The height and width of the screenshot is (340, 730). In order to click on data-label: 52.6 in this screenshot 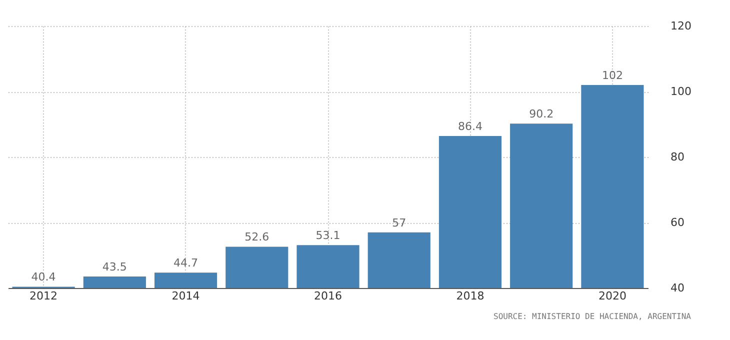, I will do `click(257, 237)`.